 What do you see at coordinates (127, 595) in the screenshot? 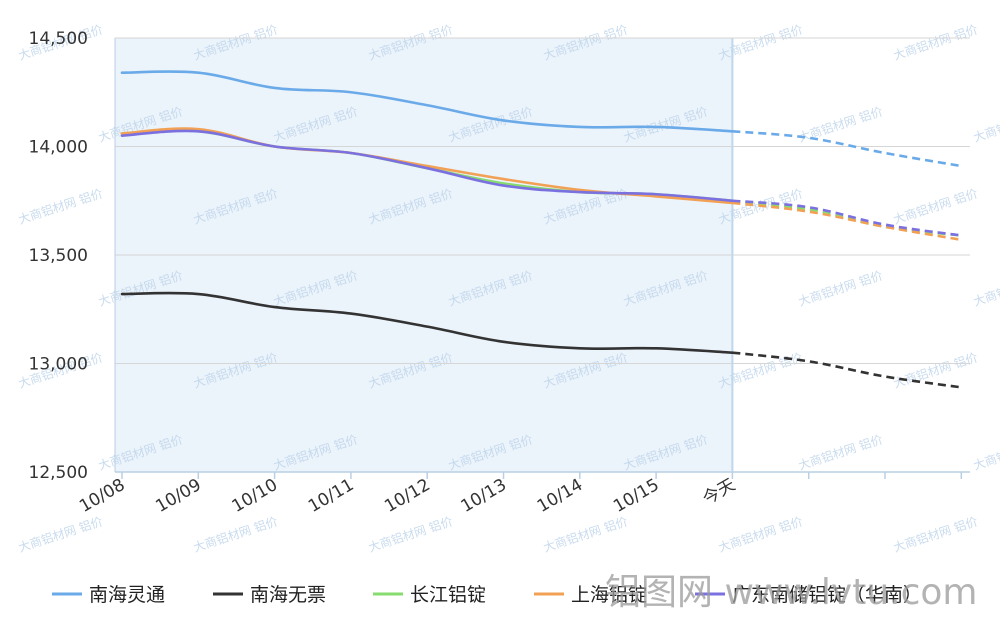
I see `legend-label: 南海灵通` at bounding box center [127, 595].